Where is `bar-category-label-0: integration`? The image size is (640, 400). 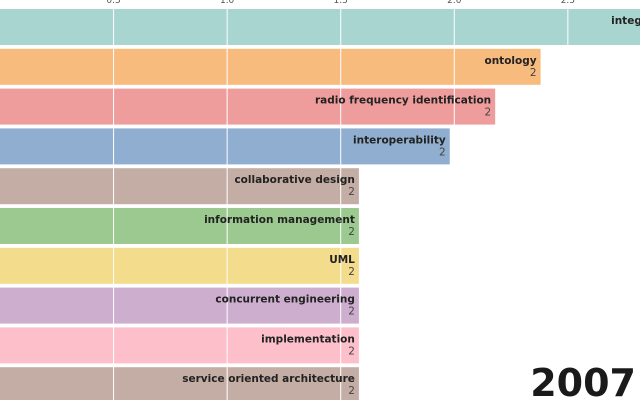 bar-category-label-0: integration is located at coordinates (625, 21).